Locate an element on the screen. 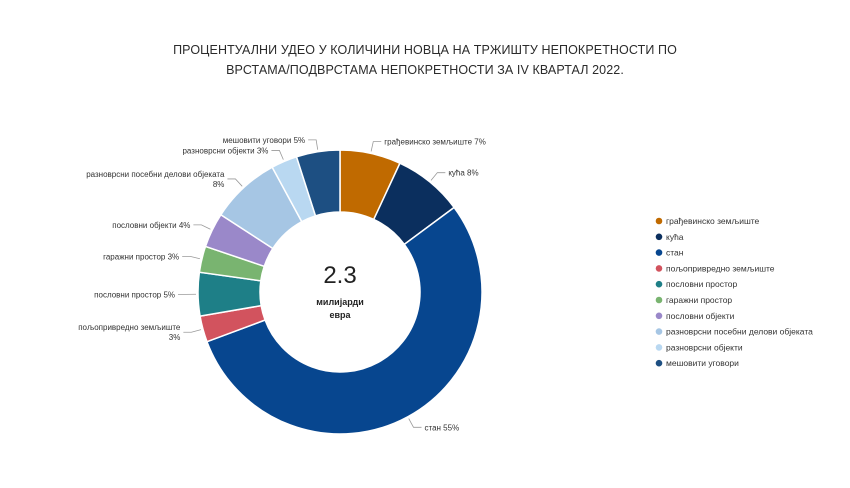  legend-item-грађевинско-земљиште: грађевинско земљиште is located at coordinates (707, 221).